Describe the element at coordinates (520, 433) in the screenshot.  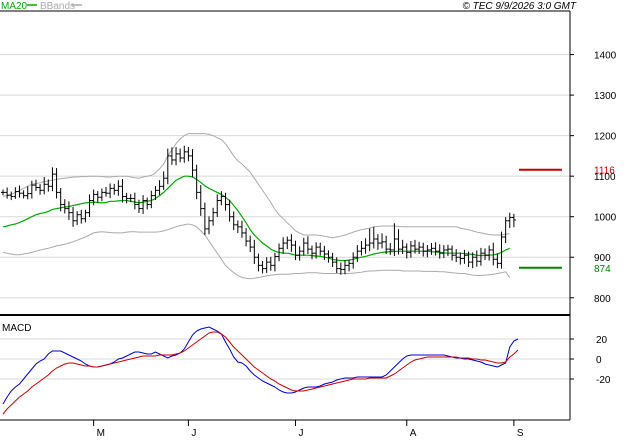
I see `x-tick-label: S` at that location.